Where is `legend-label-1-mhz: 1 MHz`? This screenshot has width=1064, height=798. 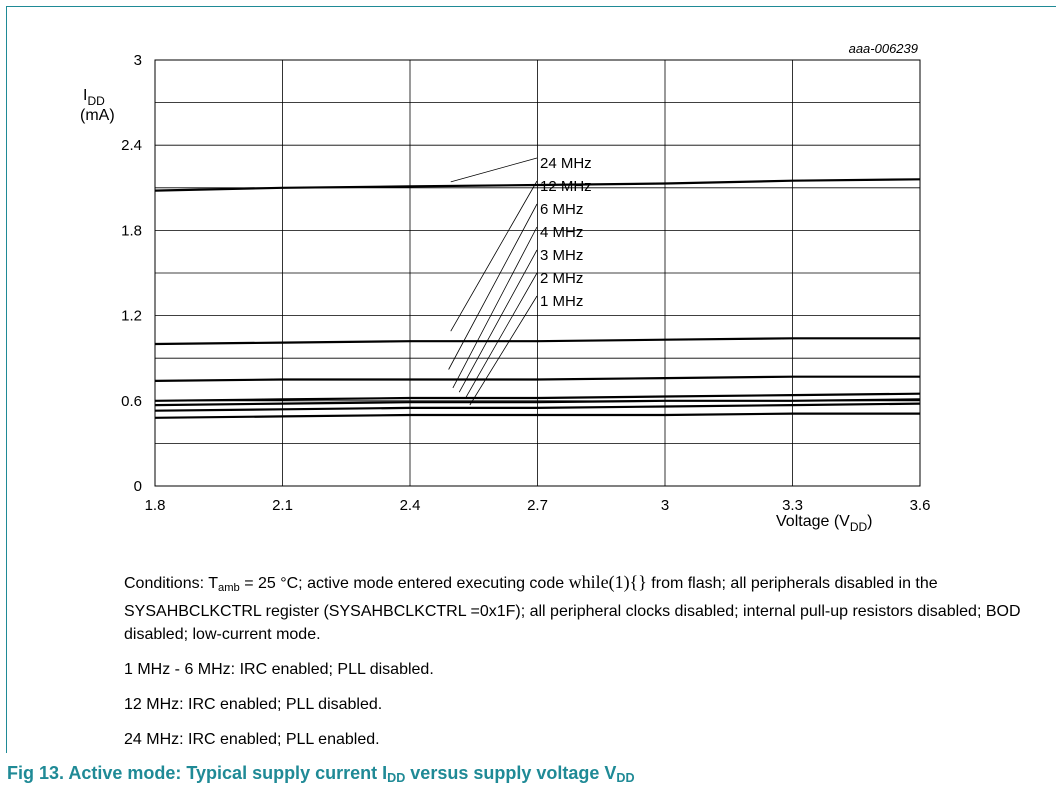
legend-label-1-mhz: 1 MHz is located at coordinates (561, 301).